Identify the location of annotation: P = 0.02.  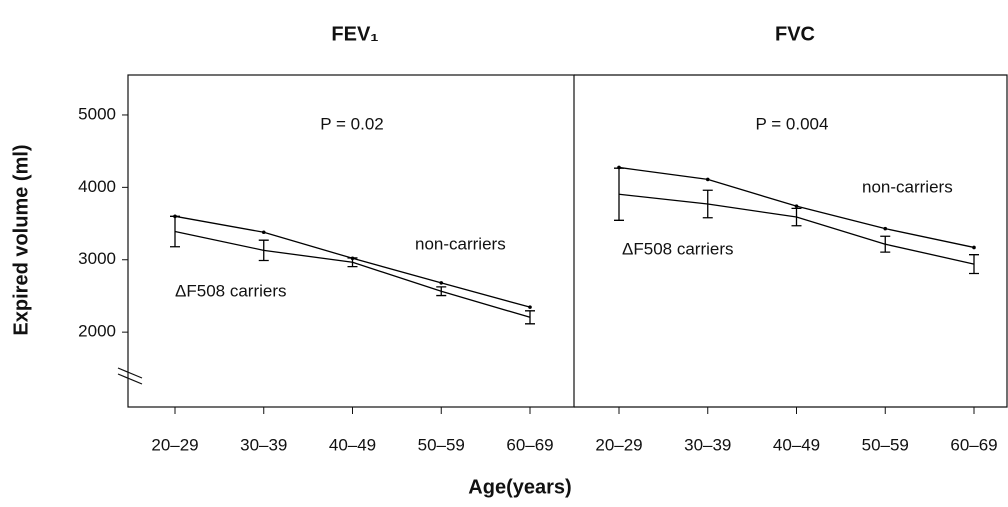
(352, 123).